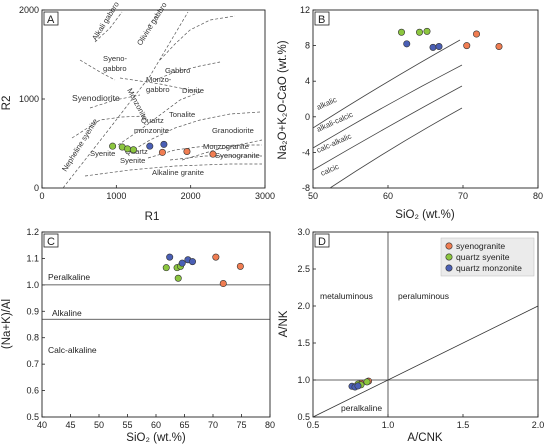 This screenshot has width=550, height=446. I want to click on x-tick-label: 1.5, so click(463, 425).